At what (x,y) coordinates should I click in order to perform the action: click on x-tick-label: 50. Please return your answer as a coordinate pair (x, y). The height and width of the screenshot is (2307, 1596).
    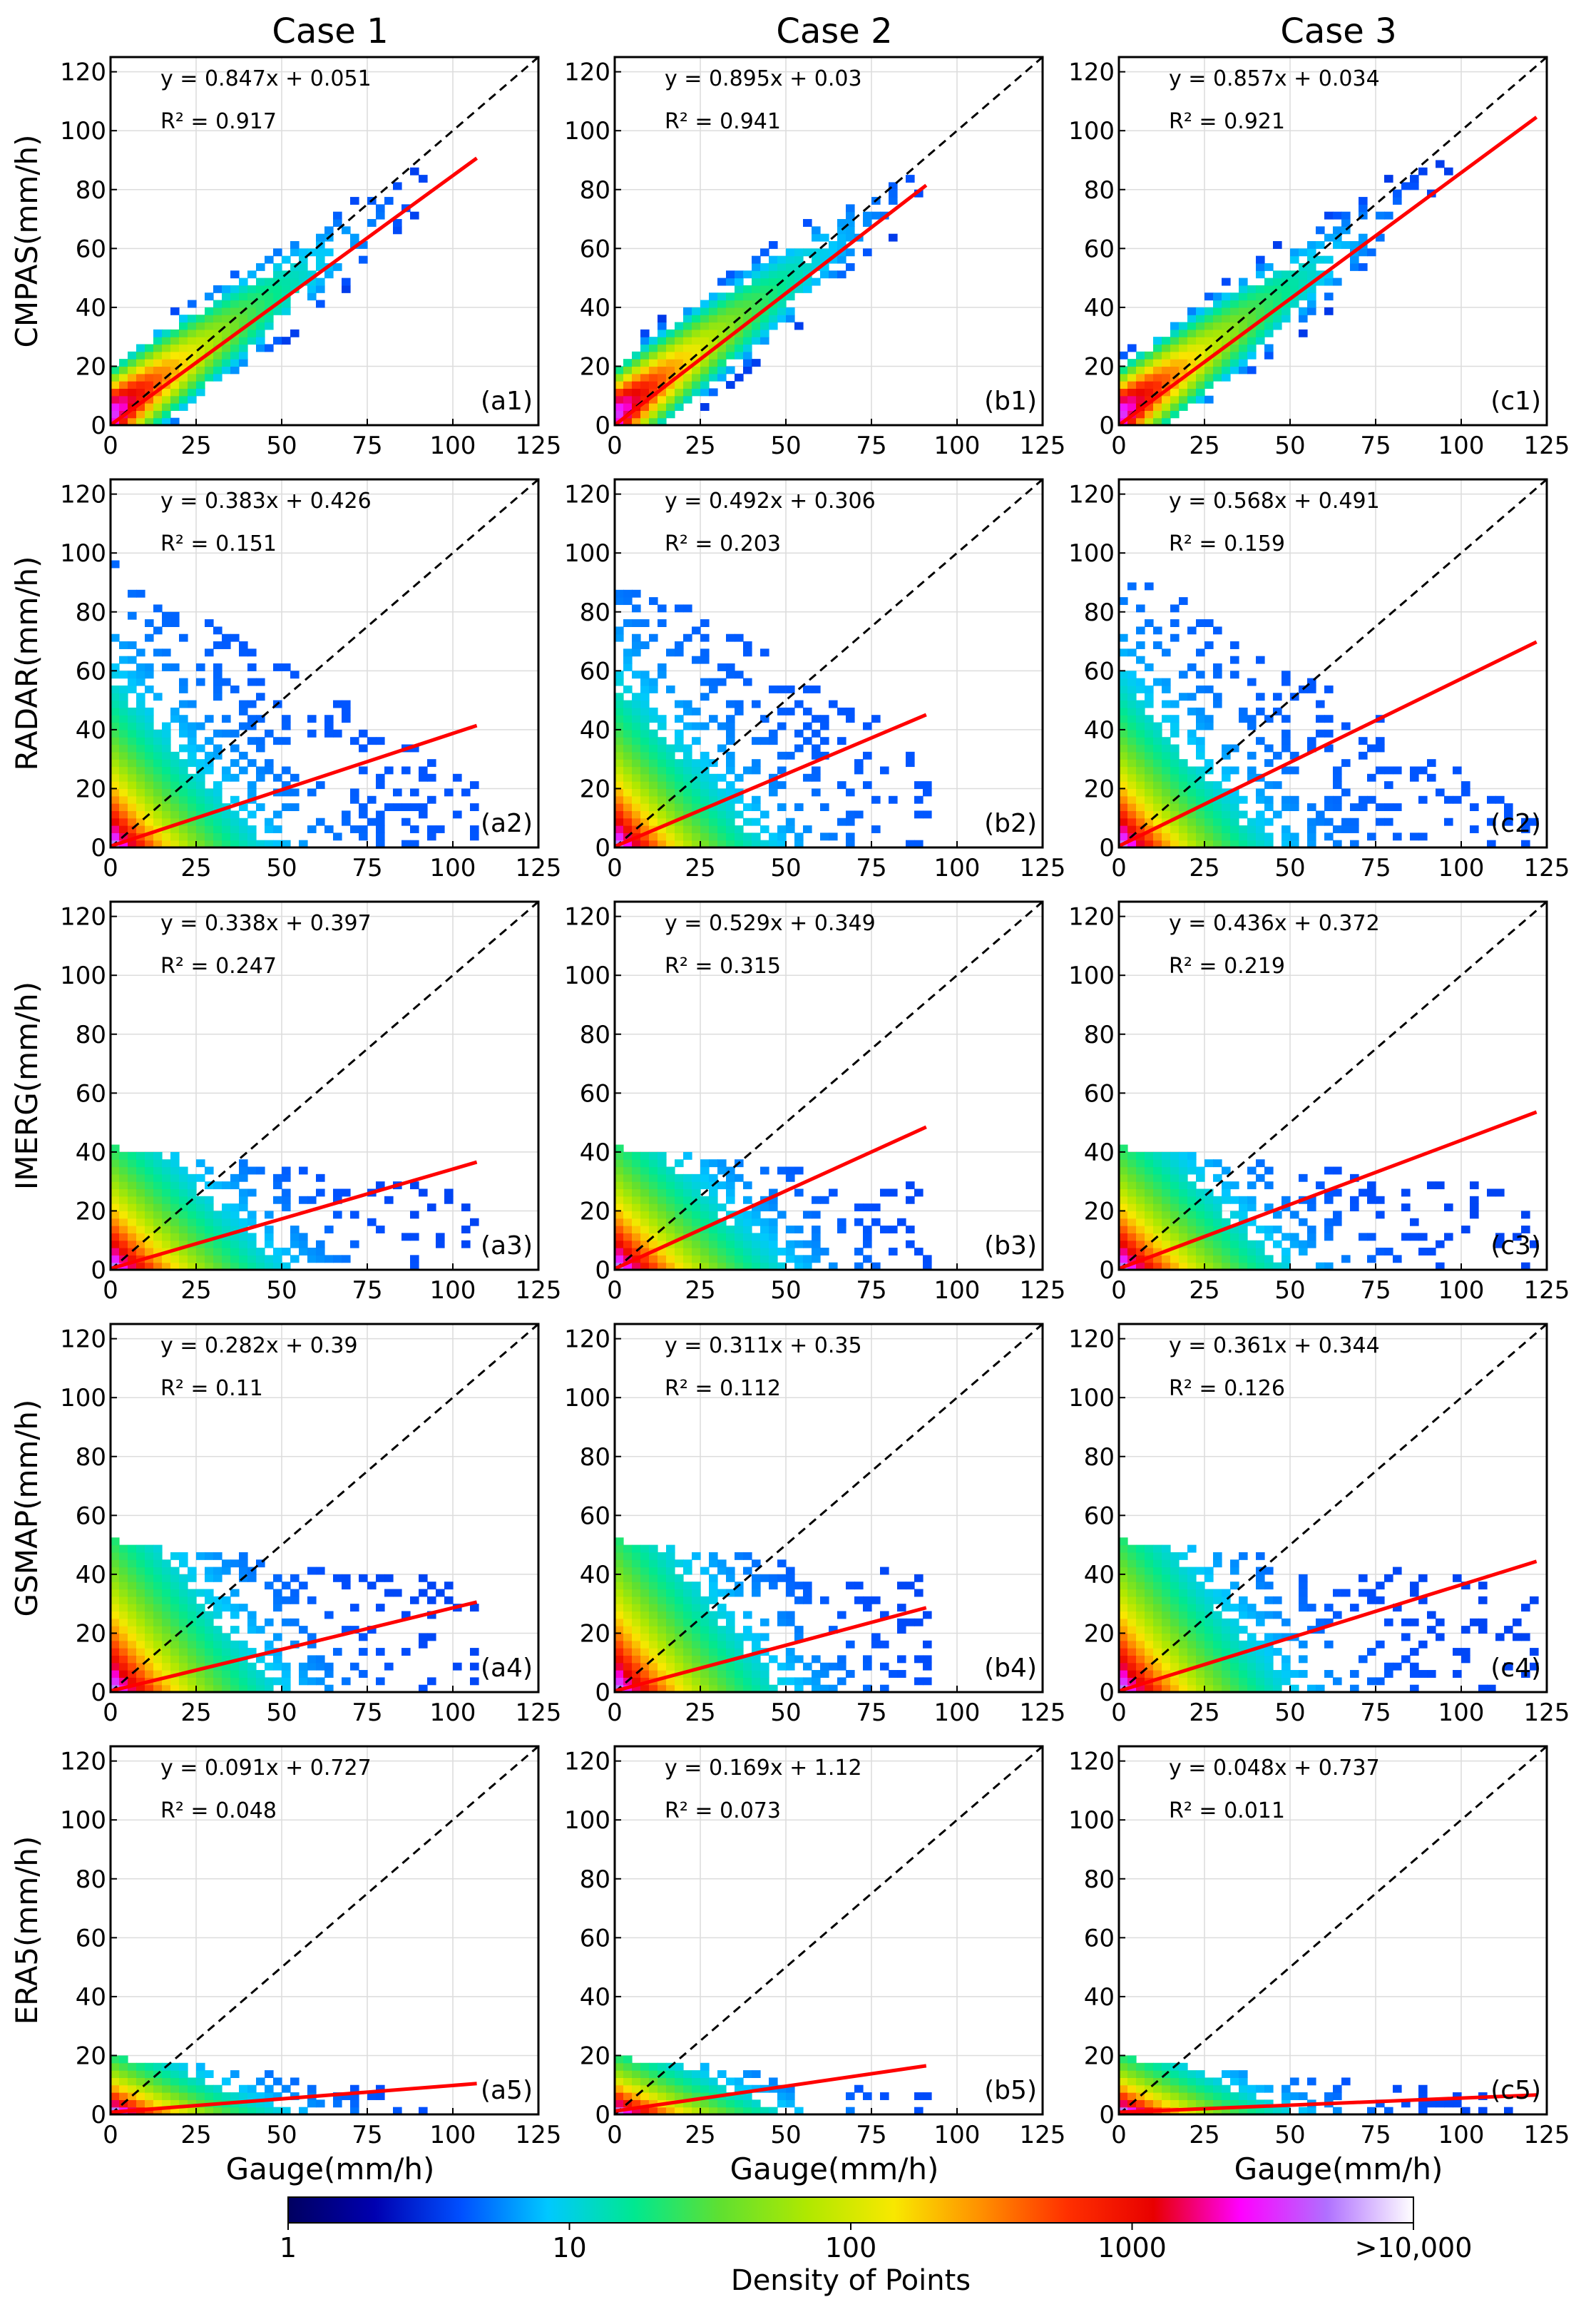
    Looking at the image, I should click on (1289, 1713).